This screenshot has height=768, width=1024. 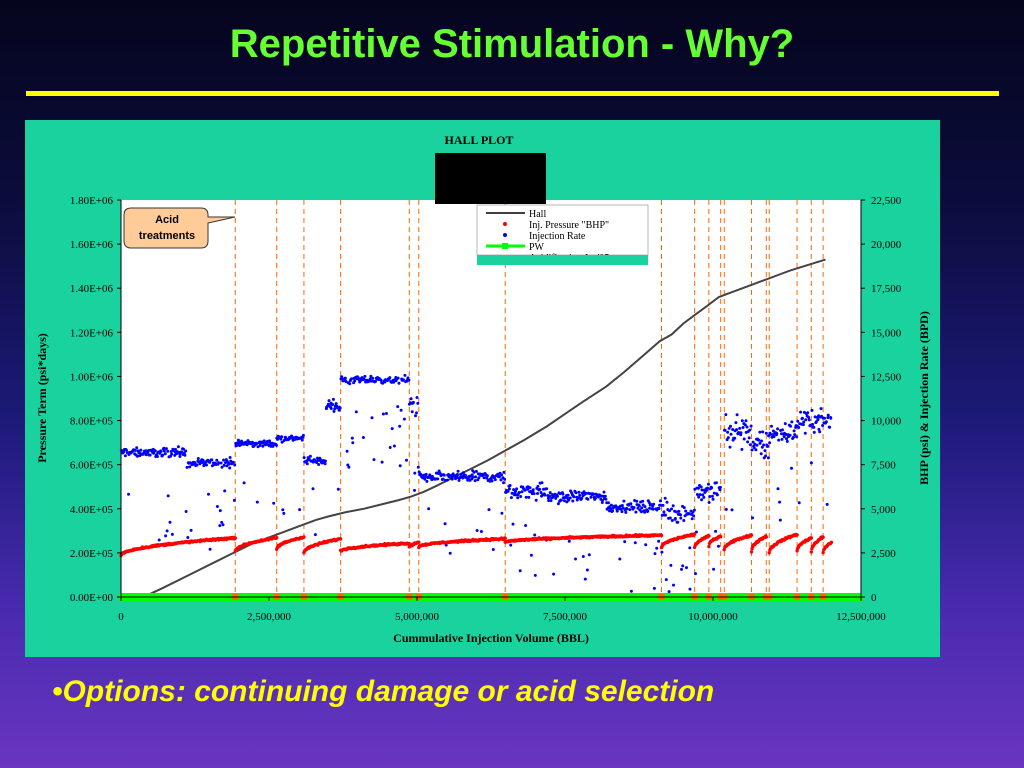 I want to click on slide-title: Repetitive Stimulation - Why?, so click(x=512, y=44).